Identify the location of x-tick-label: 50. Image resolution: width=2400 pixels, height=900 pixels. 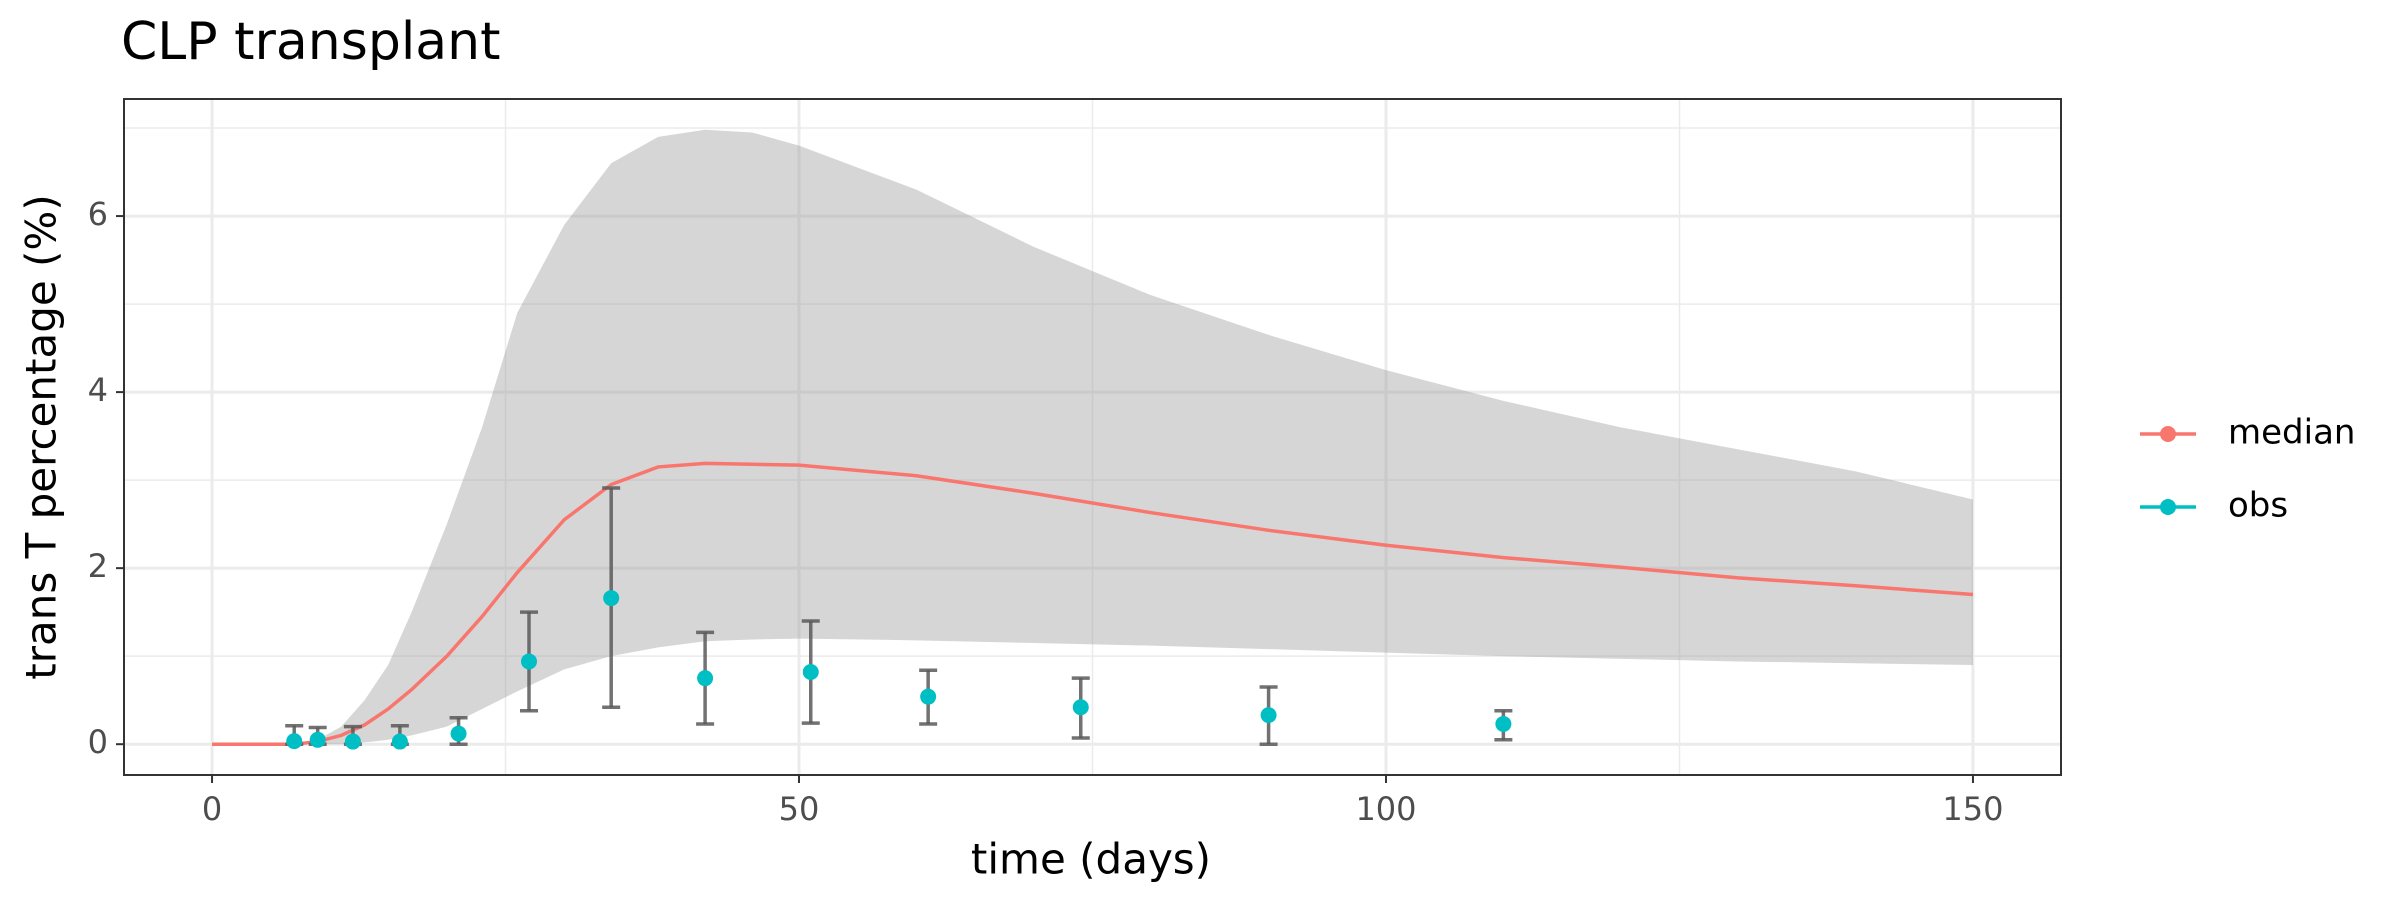
(799, 809).